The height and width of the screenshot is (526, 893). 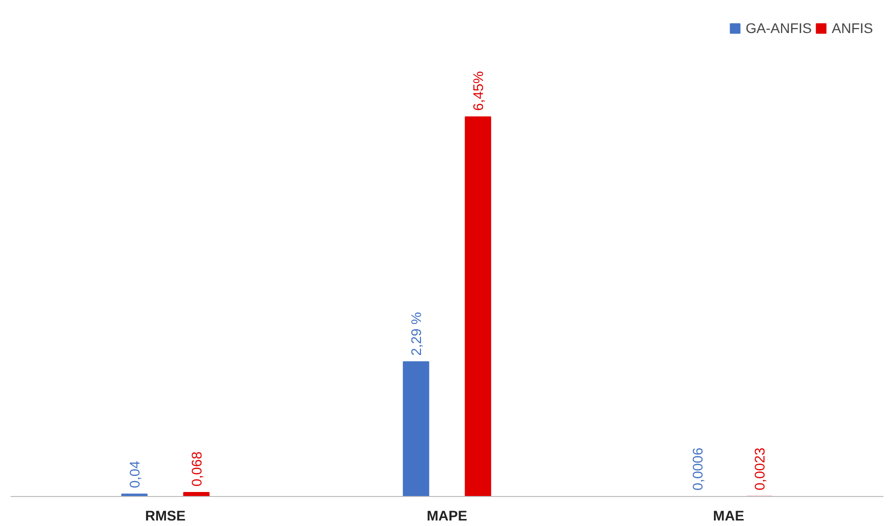 I want to click on data-label: 2,29 %, so click(x=416, y=334).